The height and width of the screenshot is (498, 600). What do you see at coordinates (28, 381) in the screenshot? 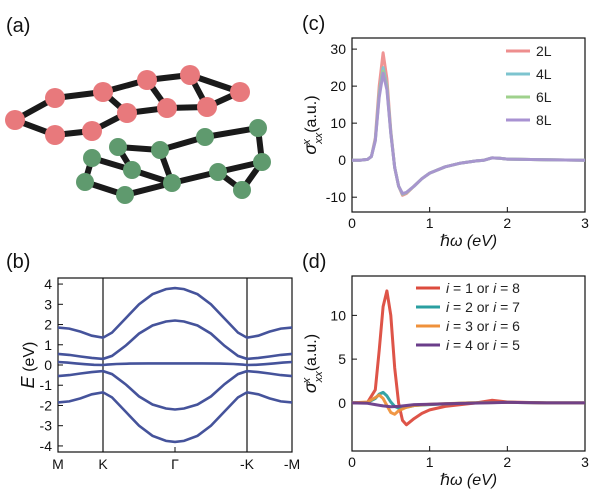
I see `y-axis-variable: E` at bounding box center [28, 381].